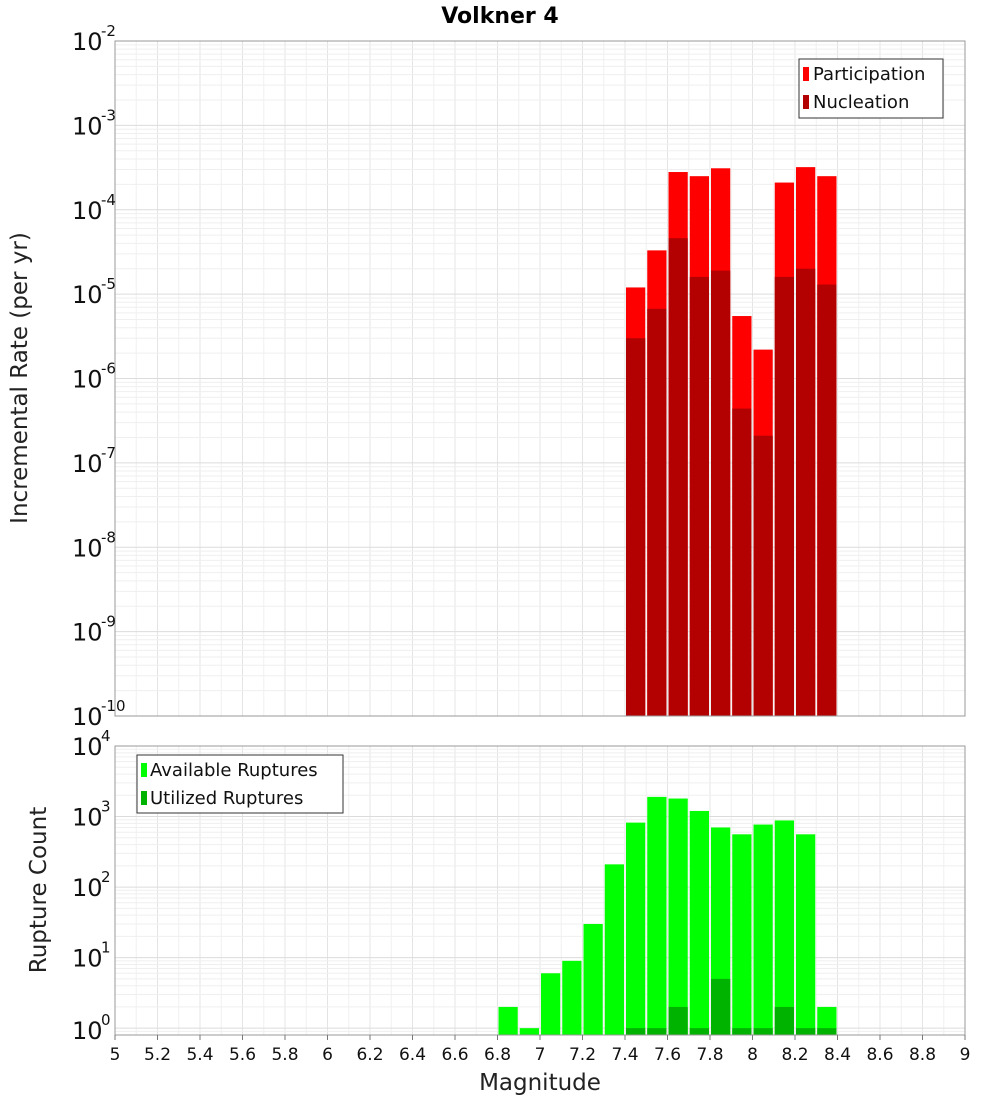 This screenshot has height=1100, width=1000. I want to click on y-tick-exponent: 0, so click(106, 1020).